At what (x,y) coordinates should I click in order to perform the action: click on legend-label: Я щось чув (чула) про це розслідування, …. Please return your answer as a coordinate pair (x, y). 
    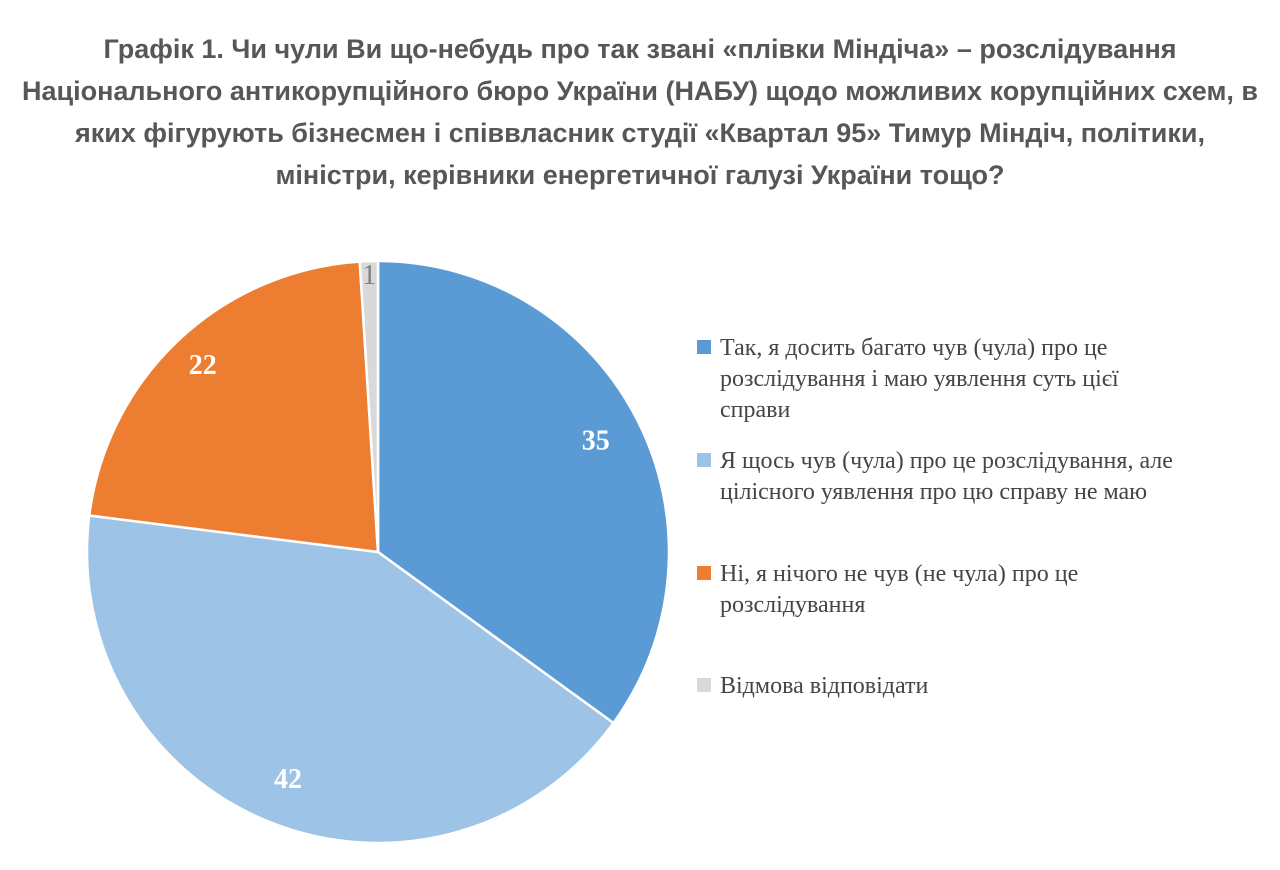
    Looking at the image, I should click on (946, 476).